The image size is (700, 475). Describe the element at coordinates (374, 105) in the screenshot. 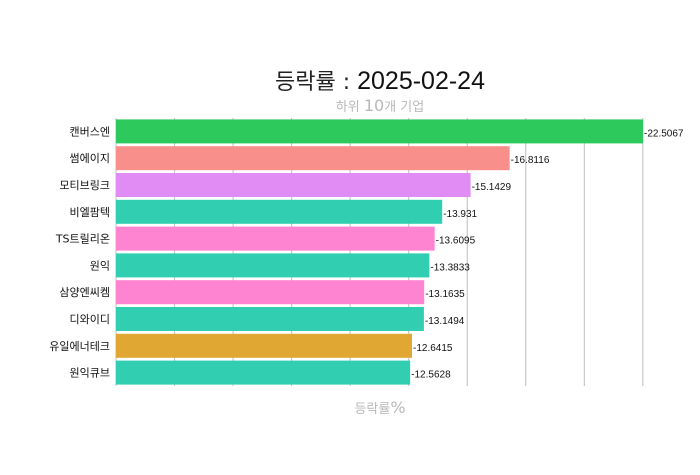

I see `subtitle-number: 10` at that location.